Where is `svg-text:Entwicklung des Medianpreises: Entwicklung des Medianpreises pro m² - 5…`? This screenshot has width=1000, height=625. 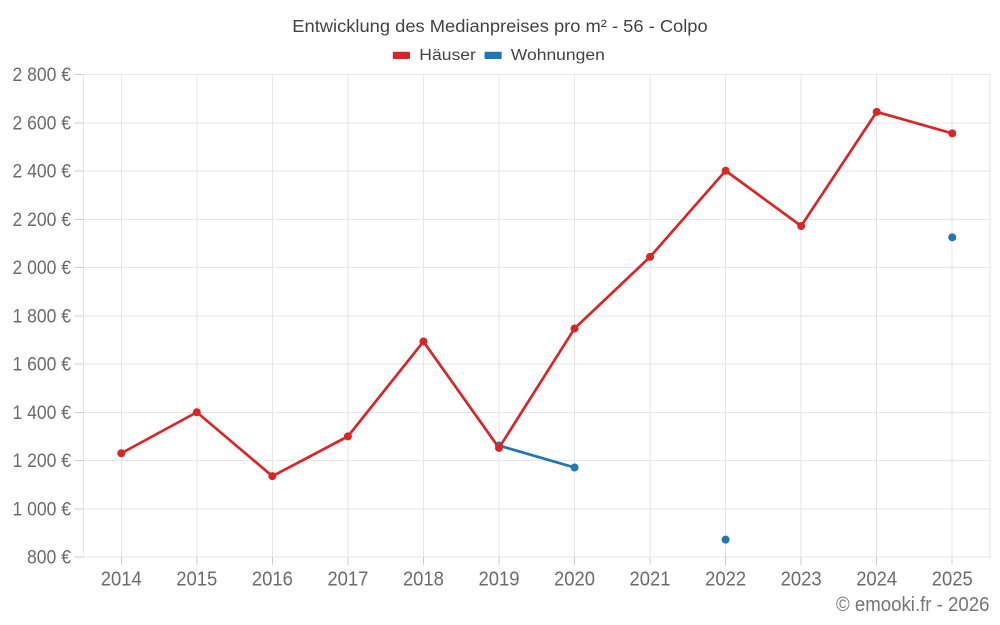
svg-text:Entwicklung des Medianpreises: Entwicklung des Medianpreises pro m² - 5… is located at coordinates (499, 26).